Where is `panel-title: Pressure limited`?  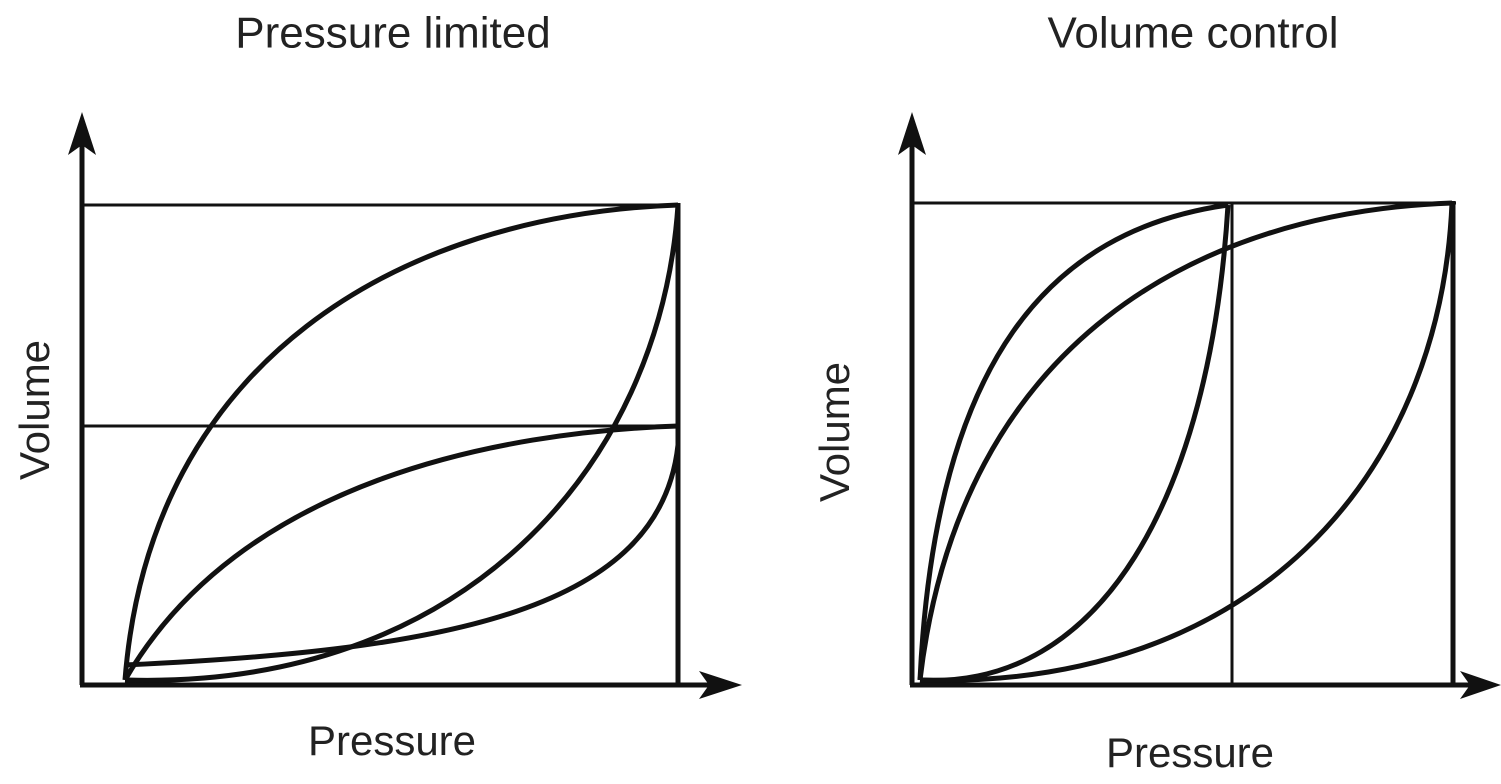
panel-title: Pressure limited is located at coordinates (392, 33).